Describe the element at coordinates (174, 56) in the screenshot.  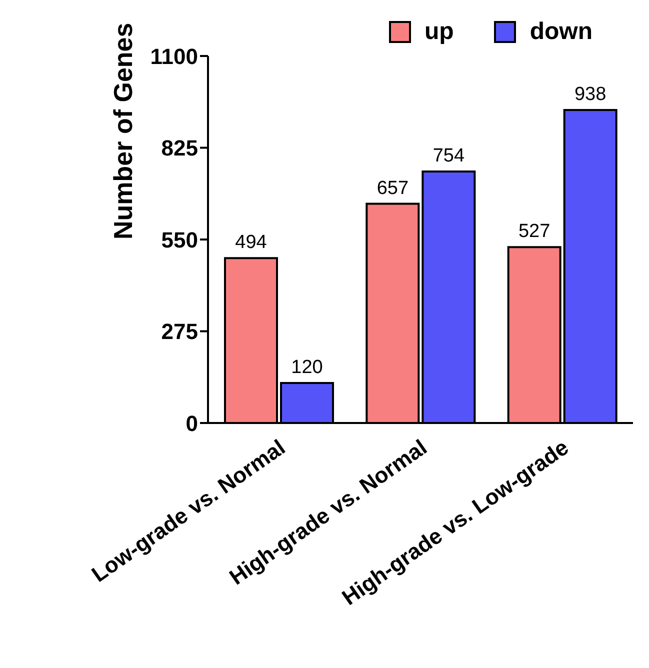
I see `y-tick-label: 1100` at that location.